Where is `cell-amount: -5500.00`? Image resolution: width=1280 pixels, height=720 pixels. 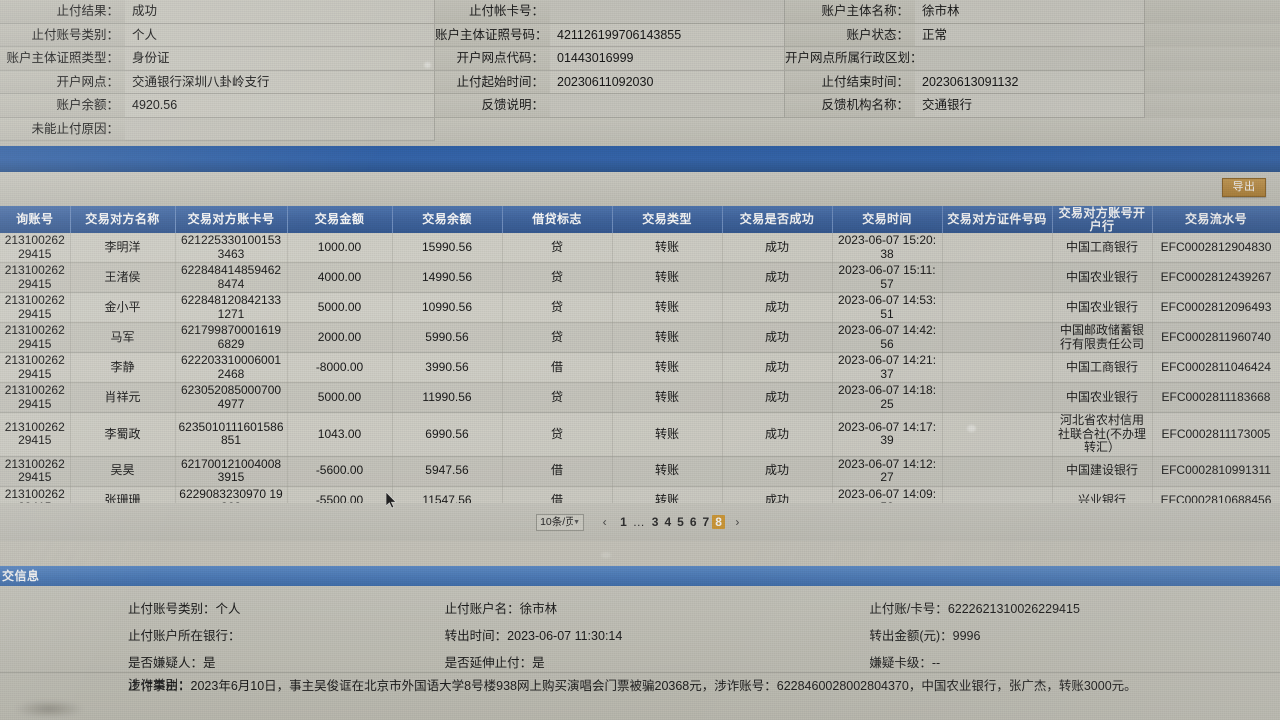 cell-amount: -5500.00 is located at coordinates (340, 494).